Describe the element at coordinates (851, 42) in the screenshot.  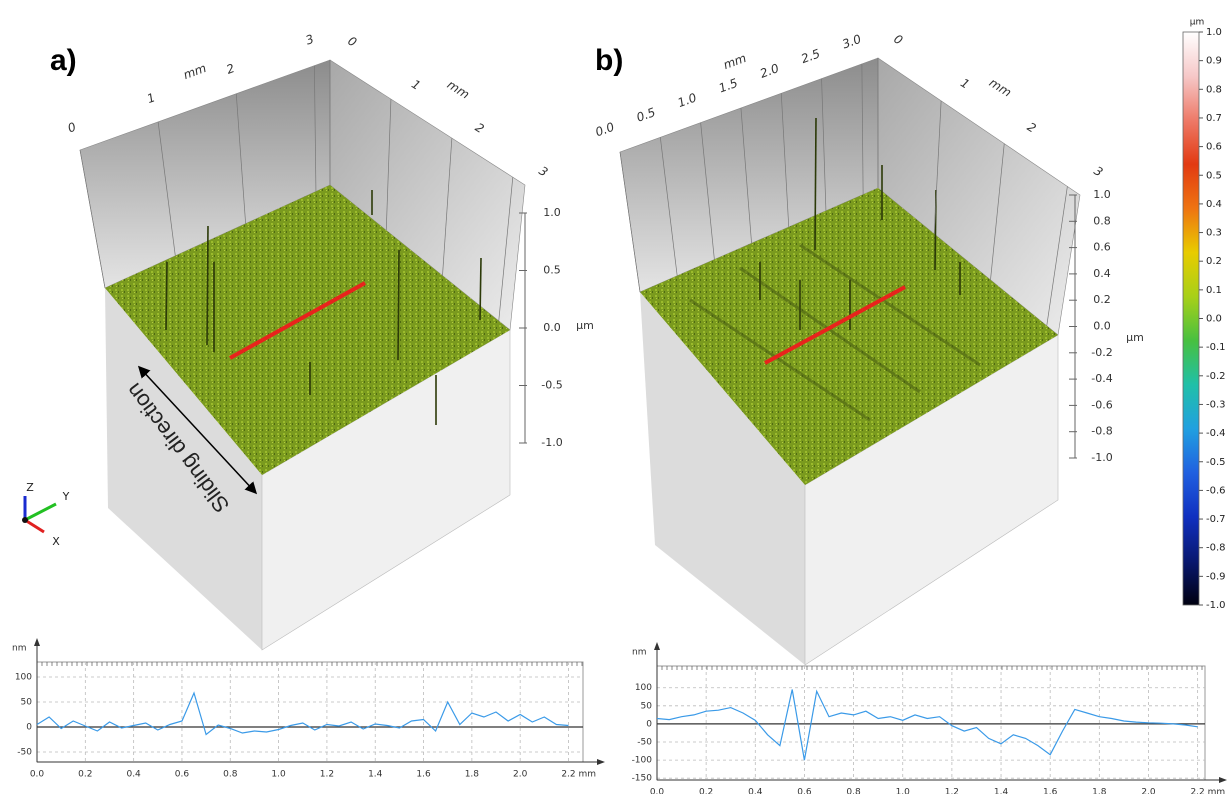
I see `x-tick-label: 3.0` at that location.